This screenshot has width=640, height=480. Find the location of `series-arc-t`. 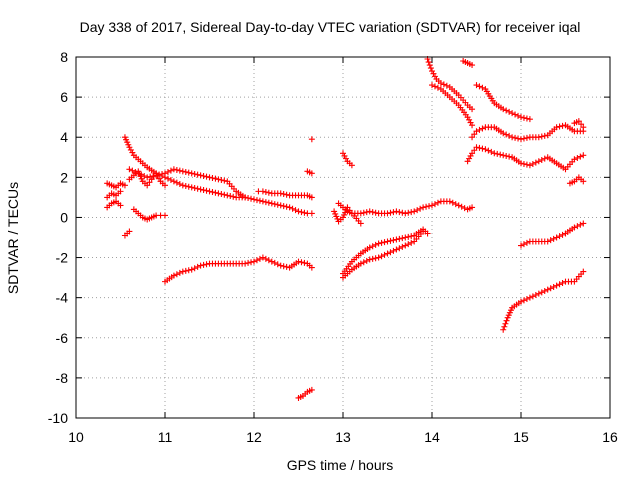

series-arc-t is located at coordinates (452, 105).